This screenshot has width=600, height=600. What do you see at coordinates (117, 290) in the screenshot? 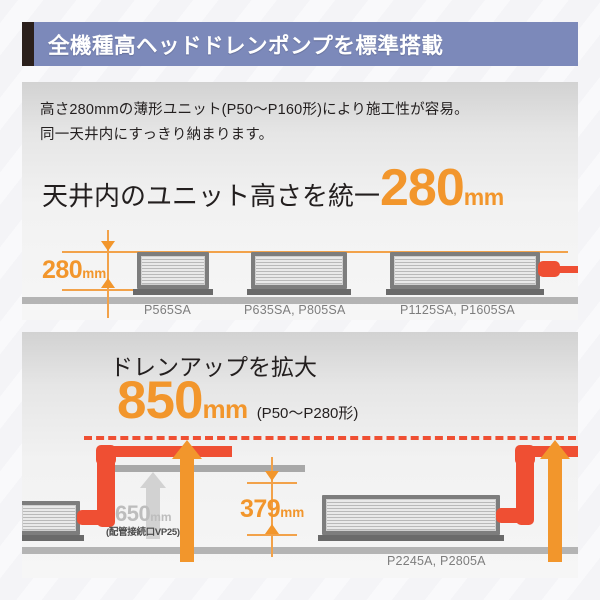
I see `dimension-tick-bottom` at bounding box center [117, 290].